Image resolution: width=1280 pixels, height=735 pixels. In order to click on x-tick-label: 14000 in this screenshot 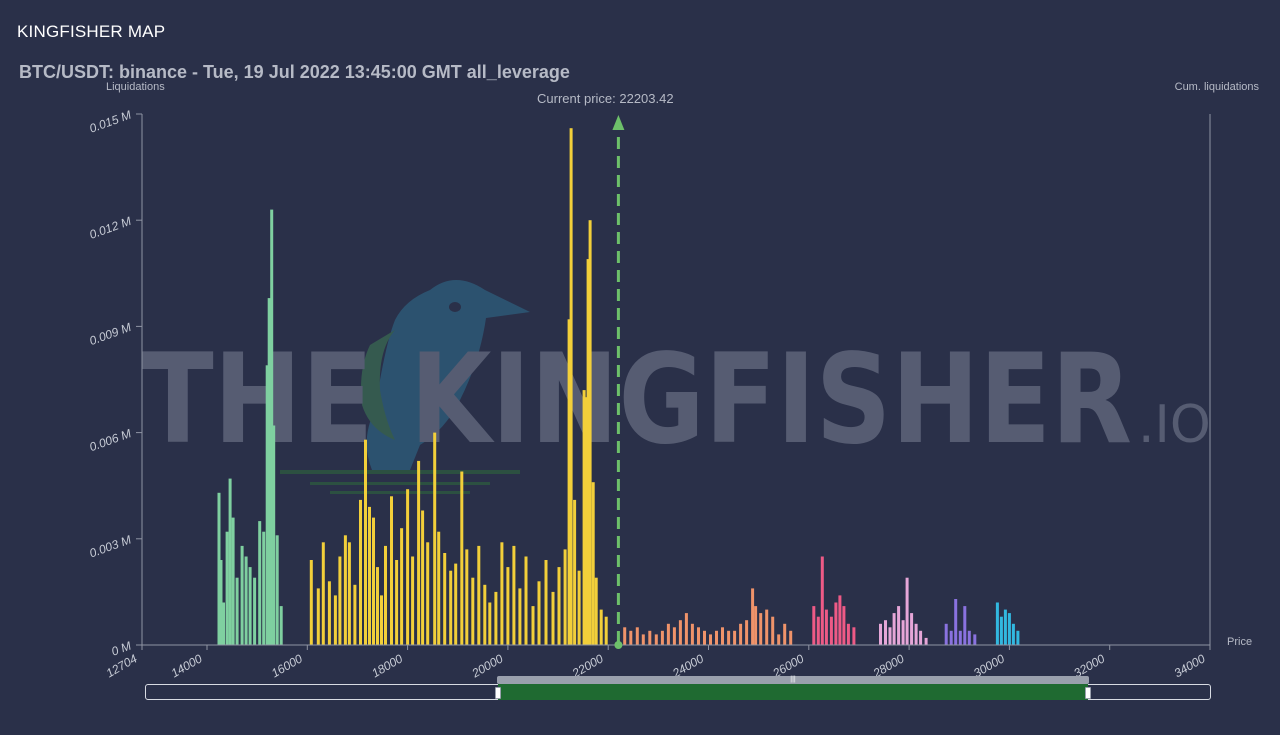, I will do `click(187, 665)`.